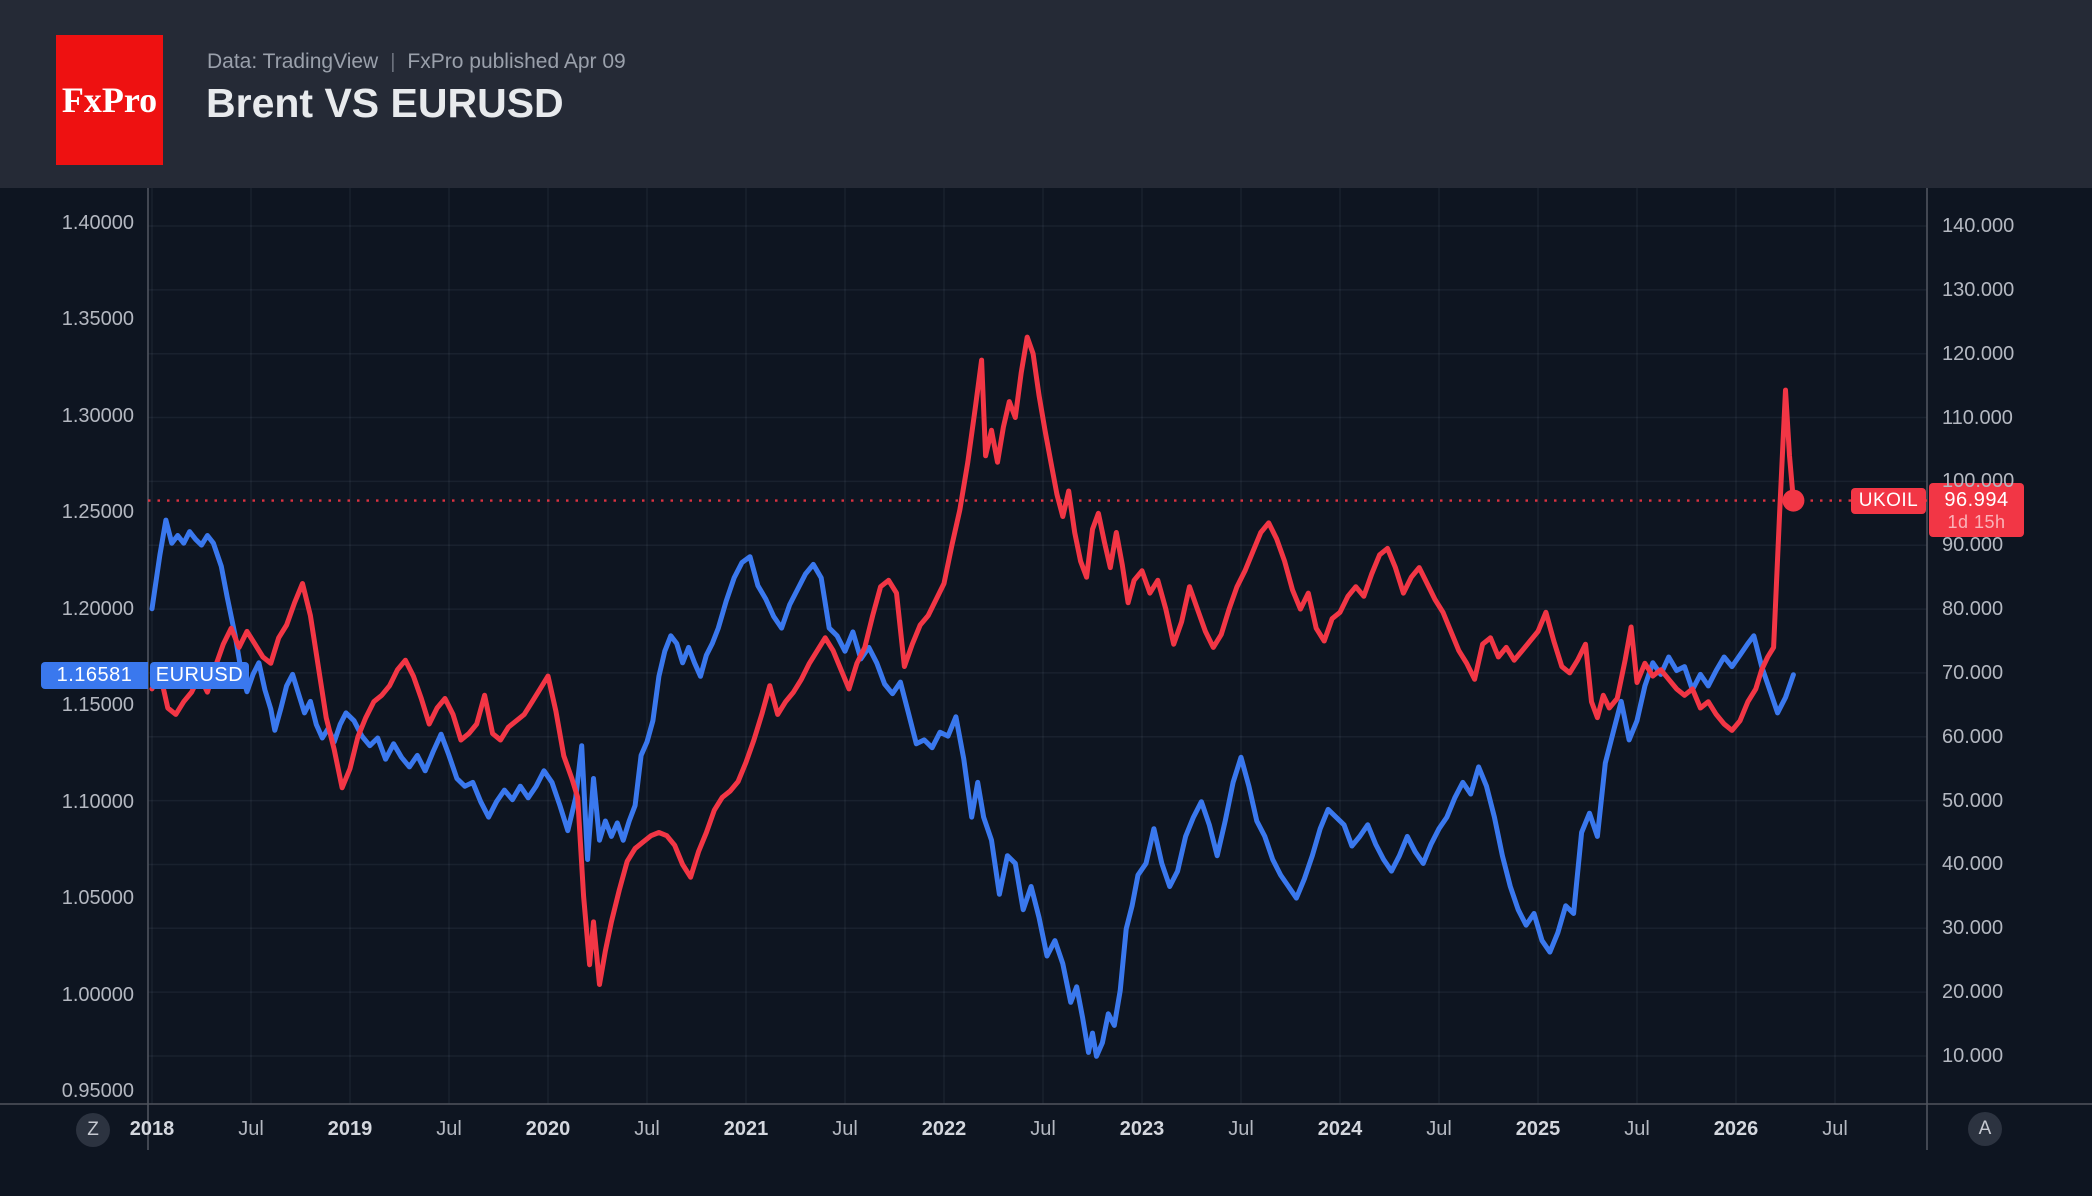 The height and width of the screenshot is (1196, 2092). Describe the element at coordinates (1977, 417) in the screenshot. I see `right-axis-tick-label: 110.000` at that location.